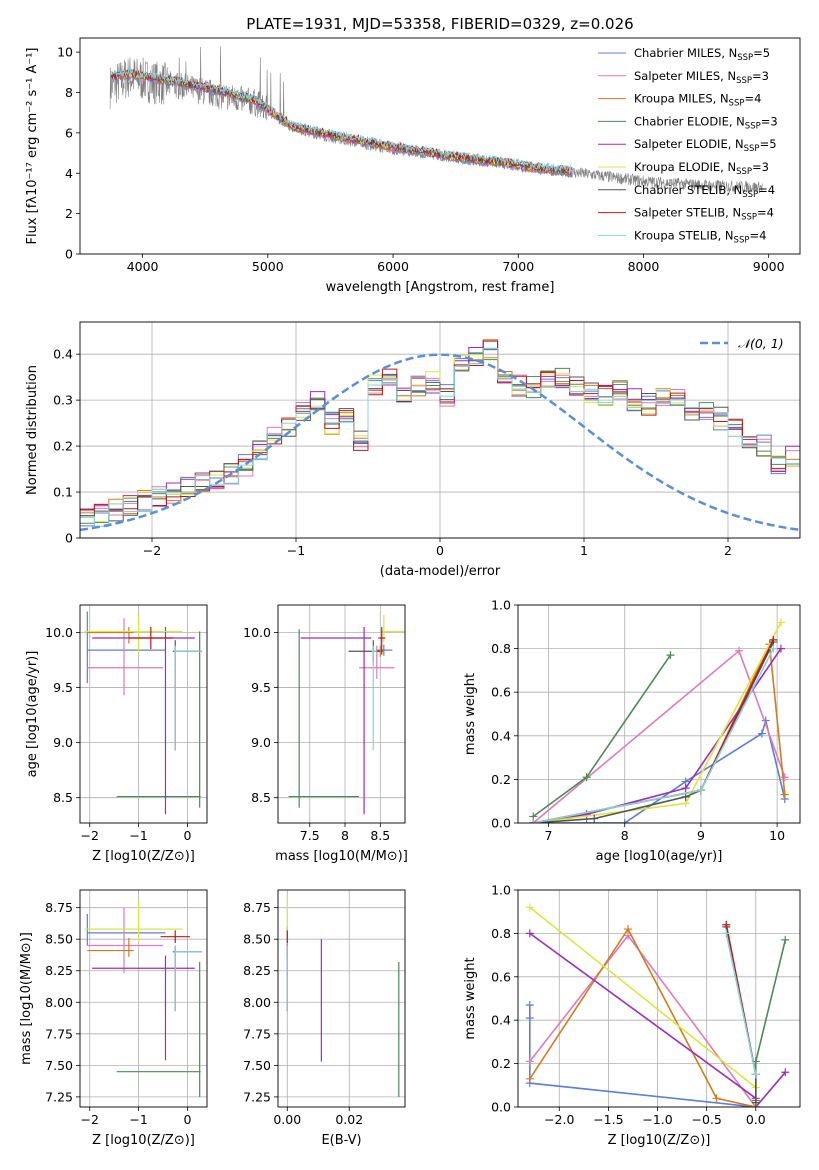  I want to click on y-axis-label: Flux [fλ10⁻¹⁷ erg cm⁻² s⁻¹ A⁻¹], so click(32, 146).